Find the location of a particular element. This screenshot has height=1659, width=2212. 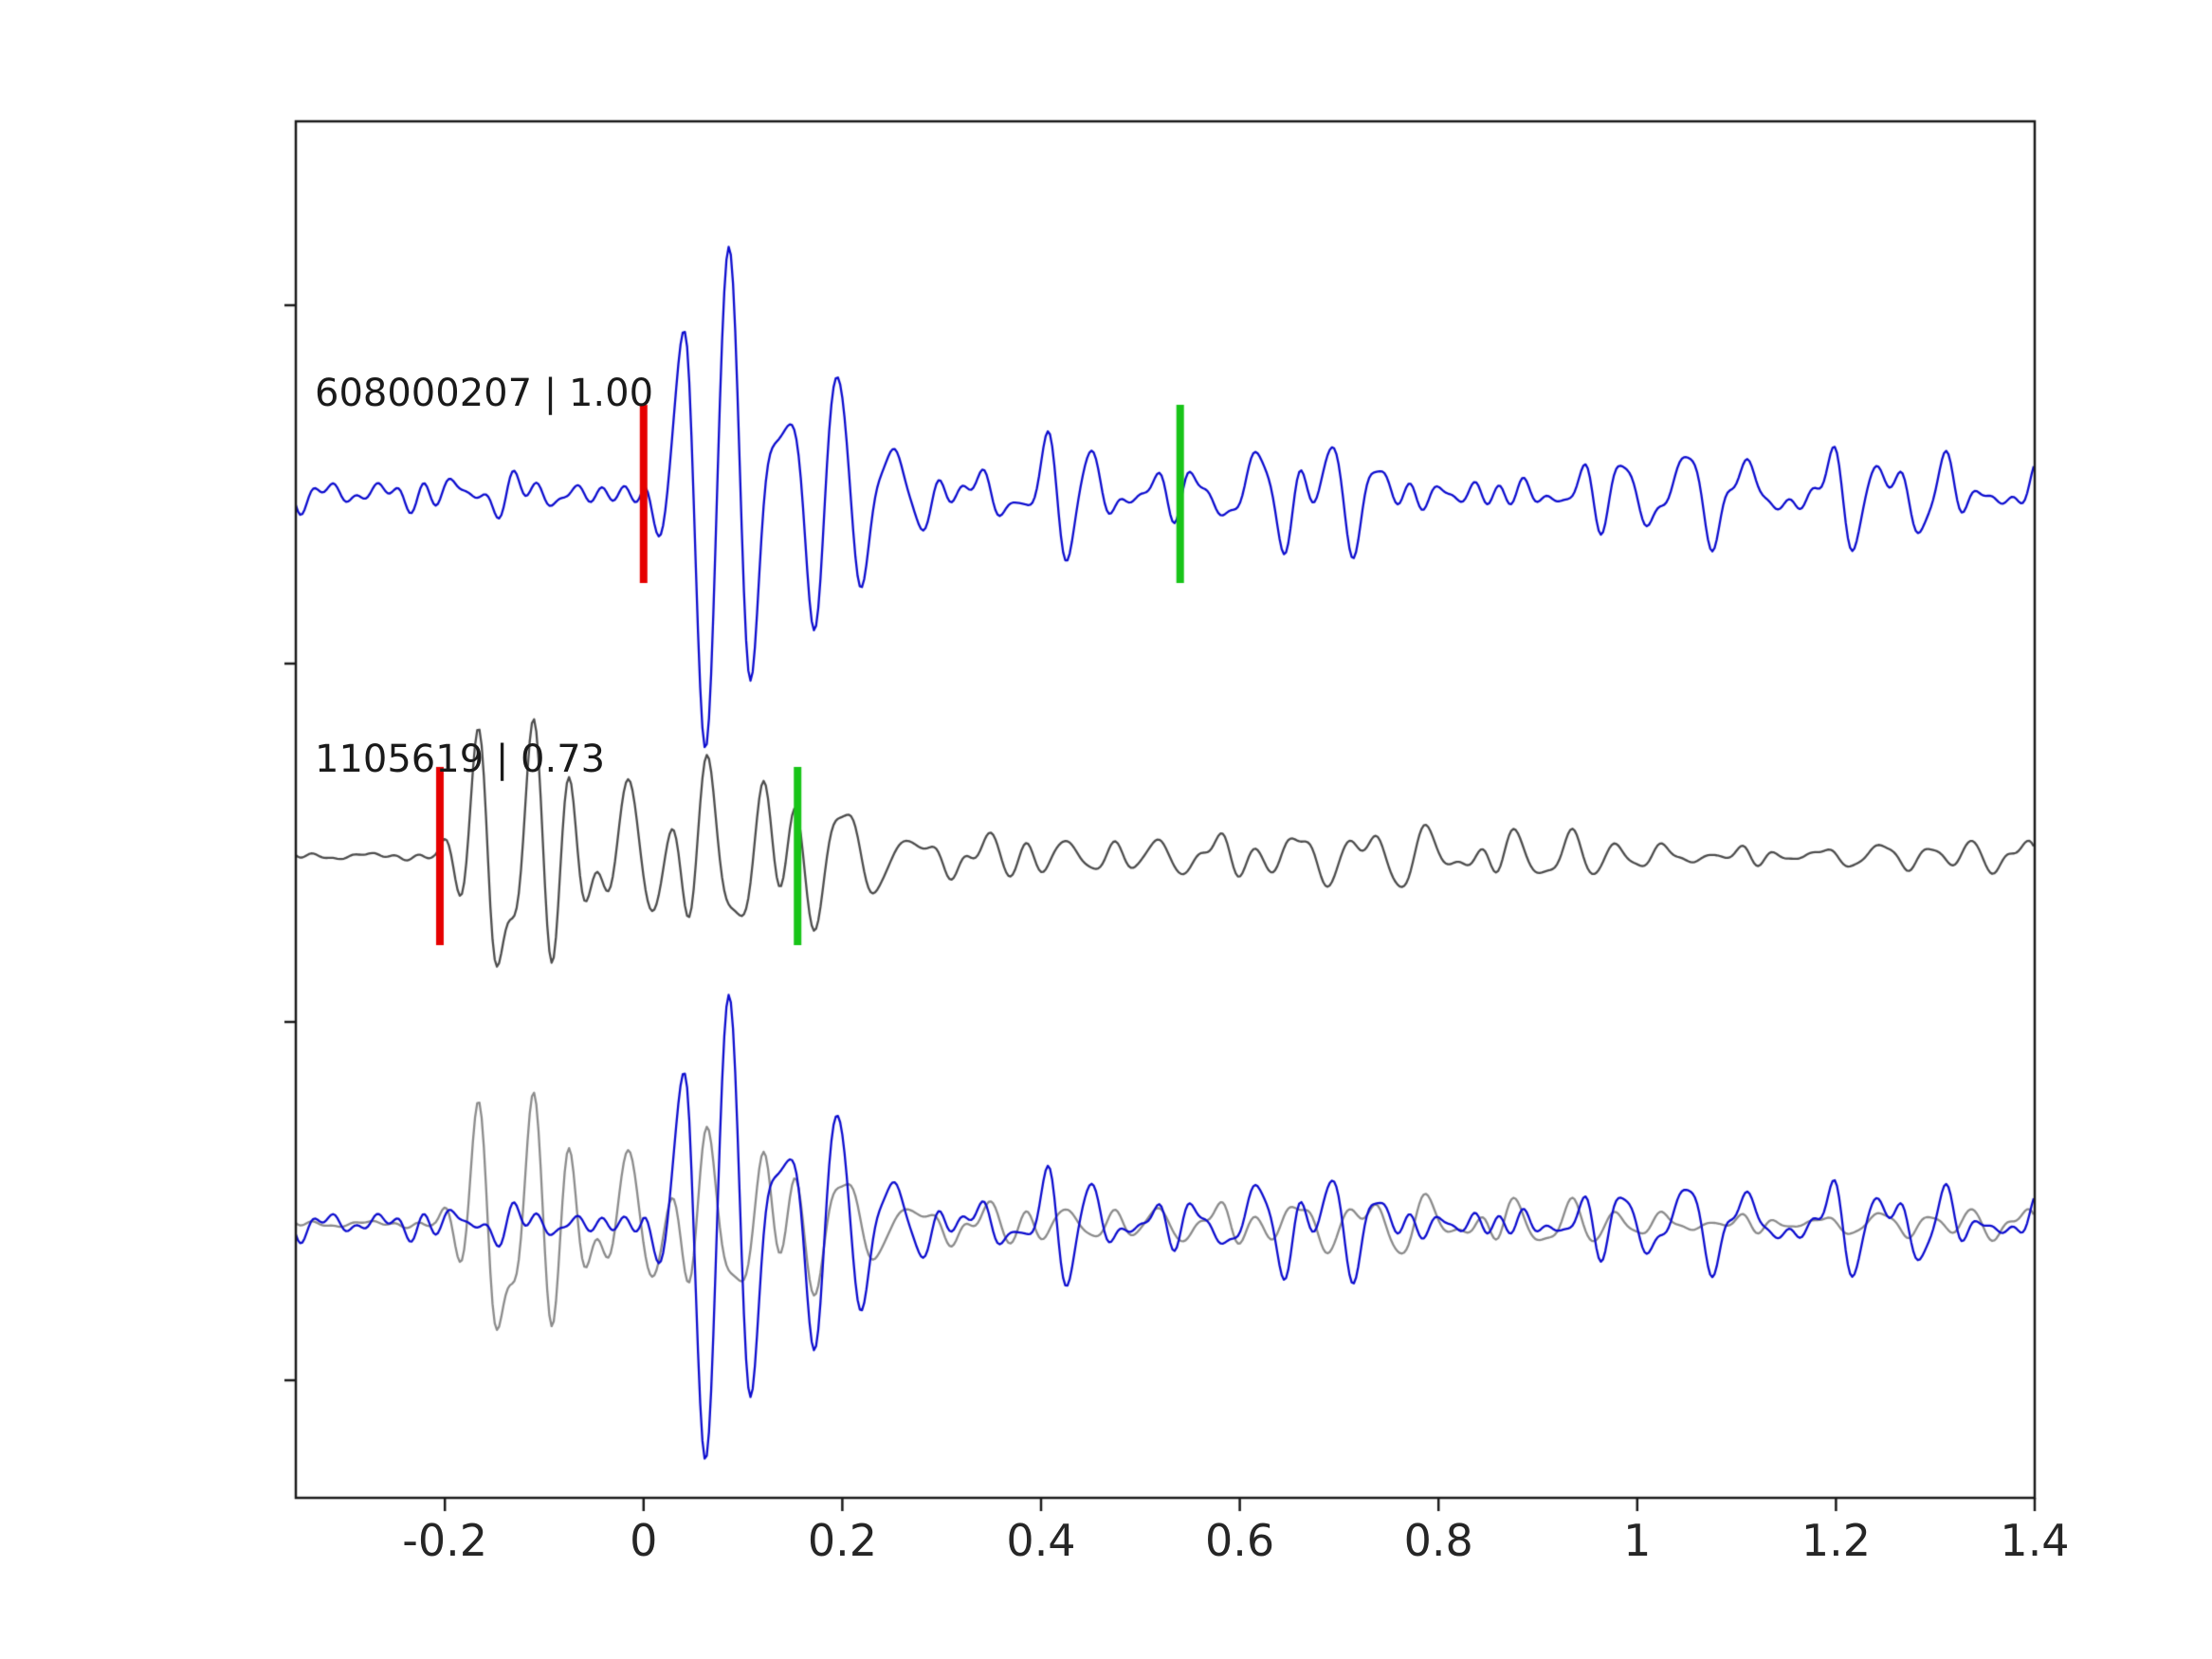

x-tick-label: 0.6 is located at coordinates (1240, 1540).